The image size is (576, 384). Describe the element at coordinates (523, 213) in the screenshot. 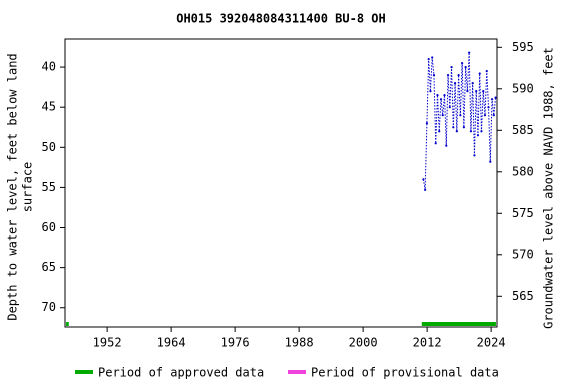

I see `y2-tick-label: 575` at that location.